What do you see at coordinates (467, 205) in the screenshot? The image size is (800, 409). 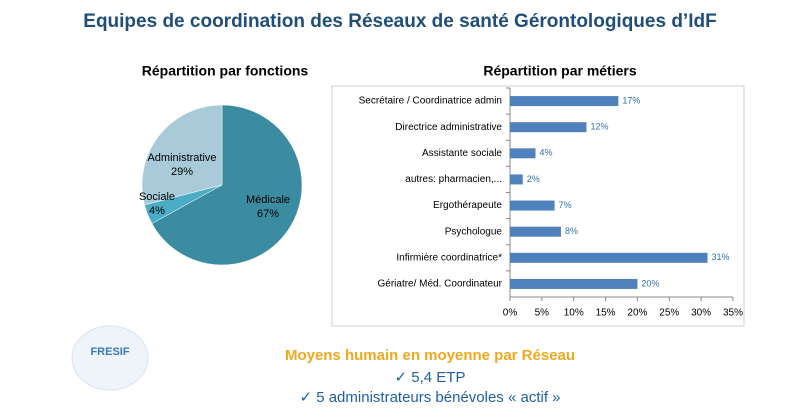 I see `y-tick-label: Ergothérapeute` at bounding box center [467, 205].